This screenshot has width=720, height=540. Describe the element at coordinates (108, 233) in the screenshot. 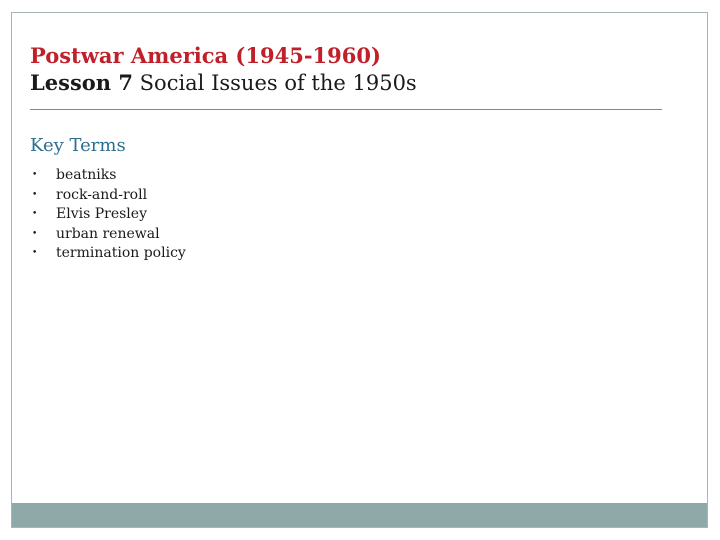

I see `term-label: urban renewal` at that location.